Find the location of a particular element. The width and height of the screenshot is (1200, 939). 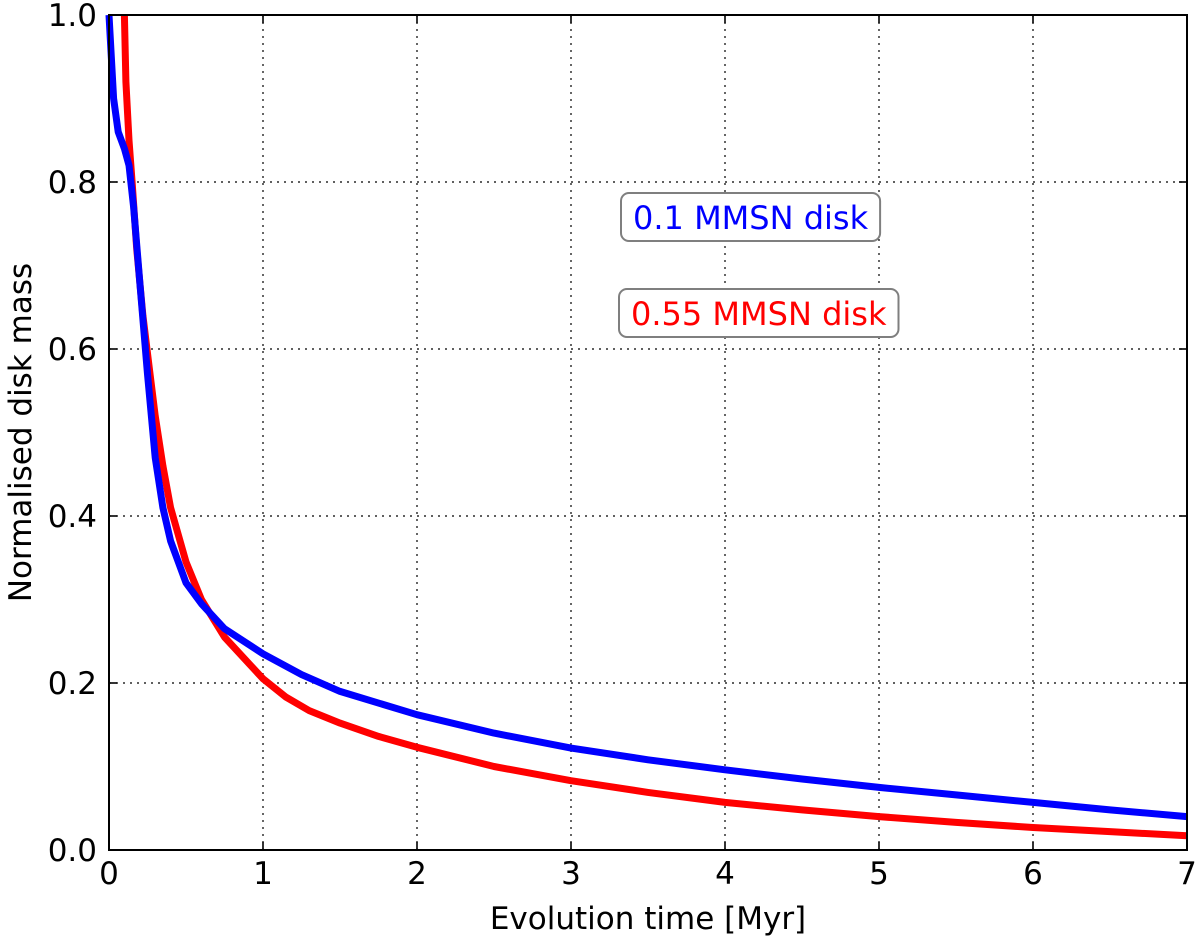

y-tick-label: 0.6 is located at coordinates (72, 350).